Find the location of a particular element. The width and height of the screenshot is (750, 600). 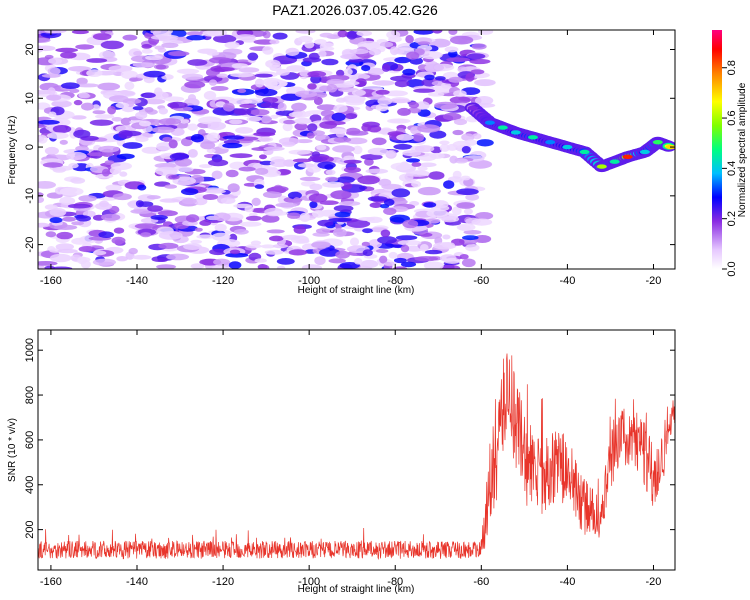

y-tick-label: -10 is located at coordinates (30, 196).